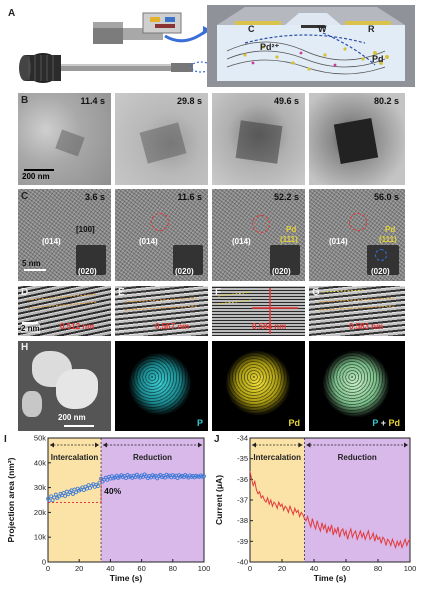  I want to click on panel-label-h: H, so click(25, 347).